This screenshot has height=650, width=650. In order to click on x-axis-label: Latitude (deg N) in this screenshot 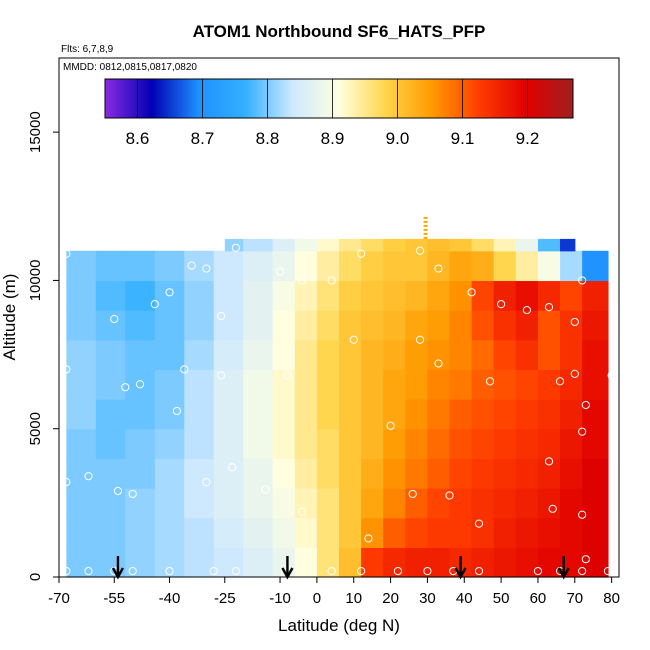, I will do `click(339, 625)`.